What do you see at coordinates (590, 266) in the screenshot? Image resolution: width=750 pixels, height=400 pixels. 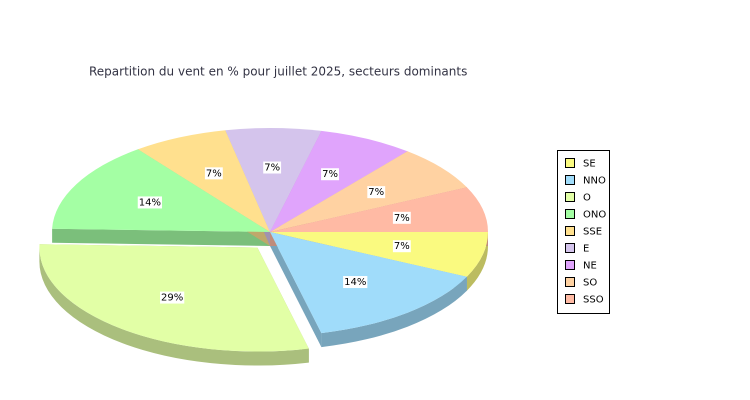 I see `legend-label: NE` at bounding box center [590, 266].